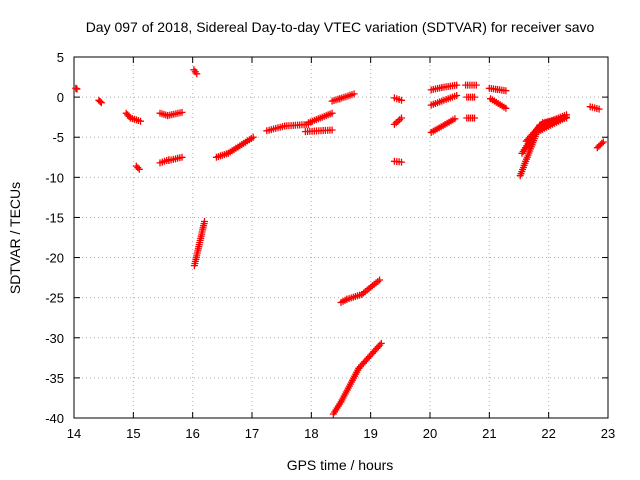 This screenshot has height=480, width=640. Describe the element at coordinates (54, 378) in the screenshot. I see `y-tick-label: -35` at that location.